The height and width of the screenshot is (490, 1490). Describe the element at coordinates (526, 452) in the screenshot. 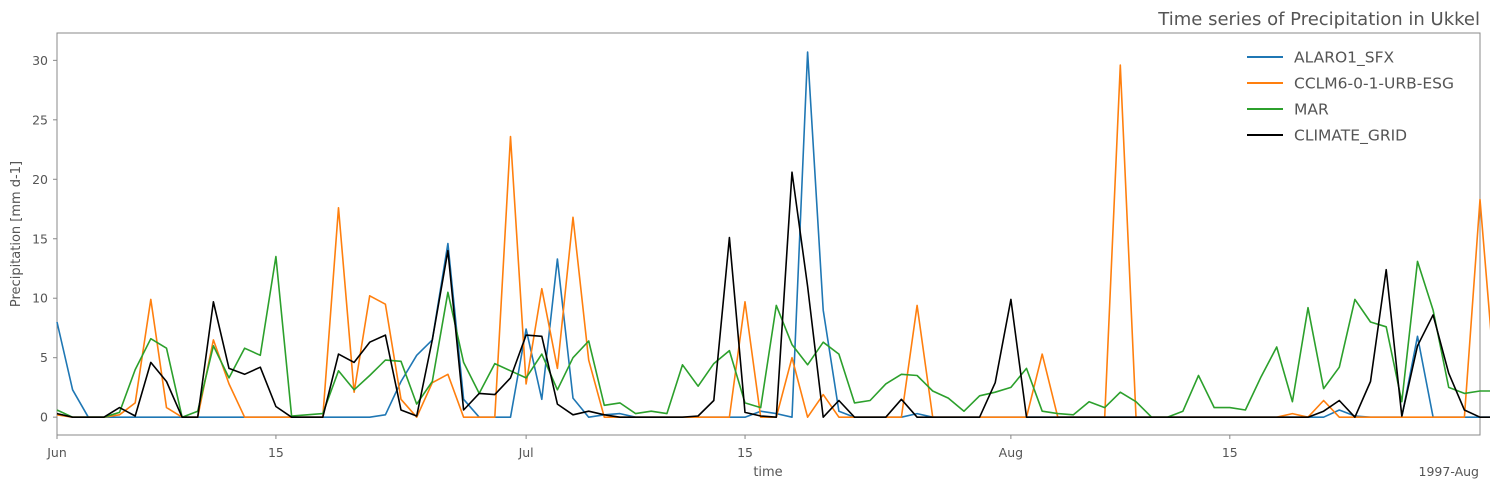

I see `x-tick-label: Jul` at that location.